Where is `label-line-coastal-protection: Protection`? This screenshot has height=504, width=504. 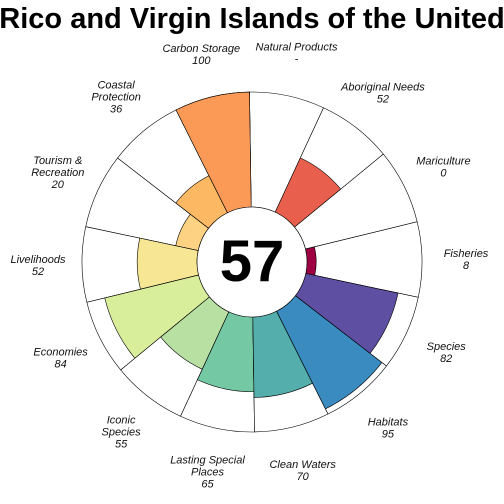
label-line-coastal-protection: Protection is located at coordinates (116, 98).